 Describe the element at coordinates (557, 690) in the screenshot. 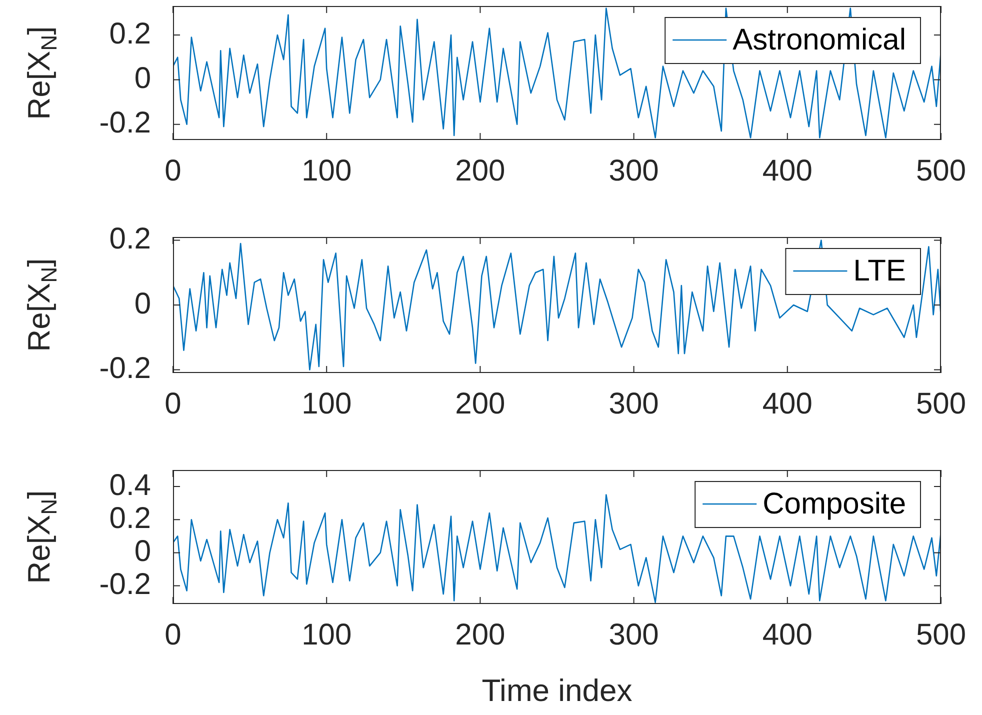

I see `x-axis-title: Time index` at that location.